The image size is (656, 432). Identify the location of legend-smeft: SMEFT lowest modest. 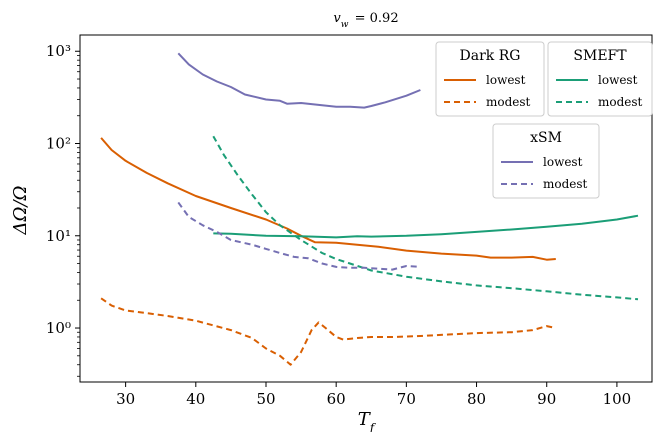
(600, 79).